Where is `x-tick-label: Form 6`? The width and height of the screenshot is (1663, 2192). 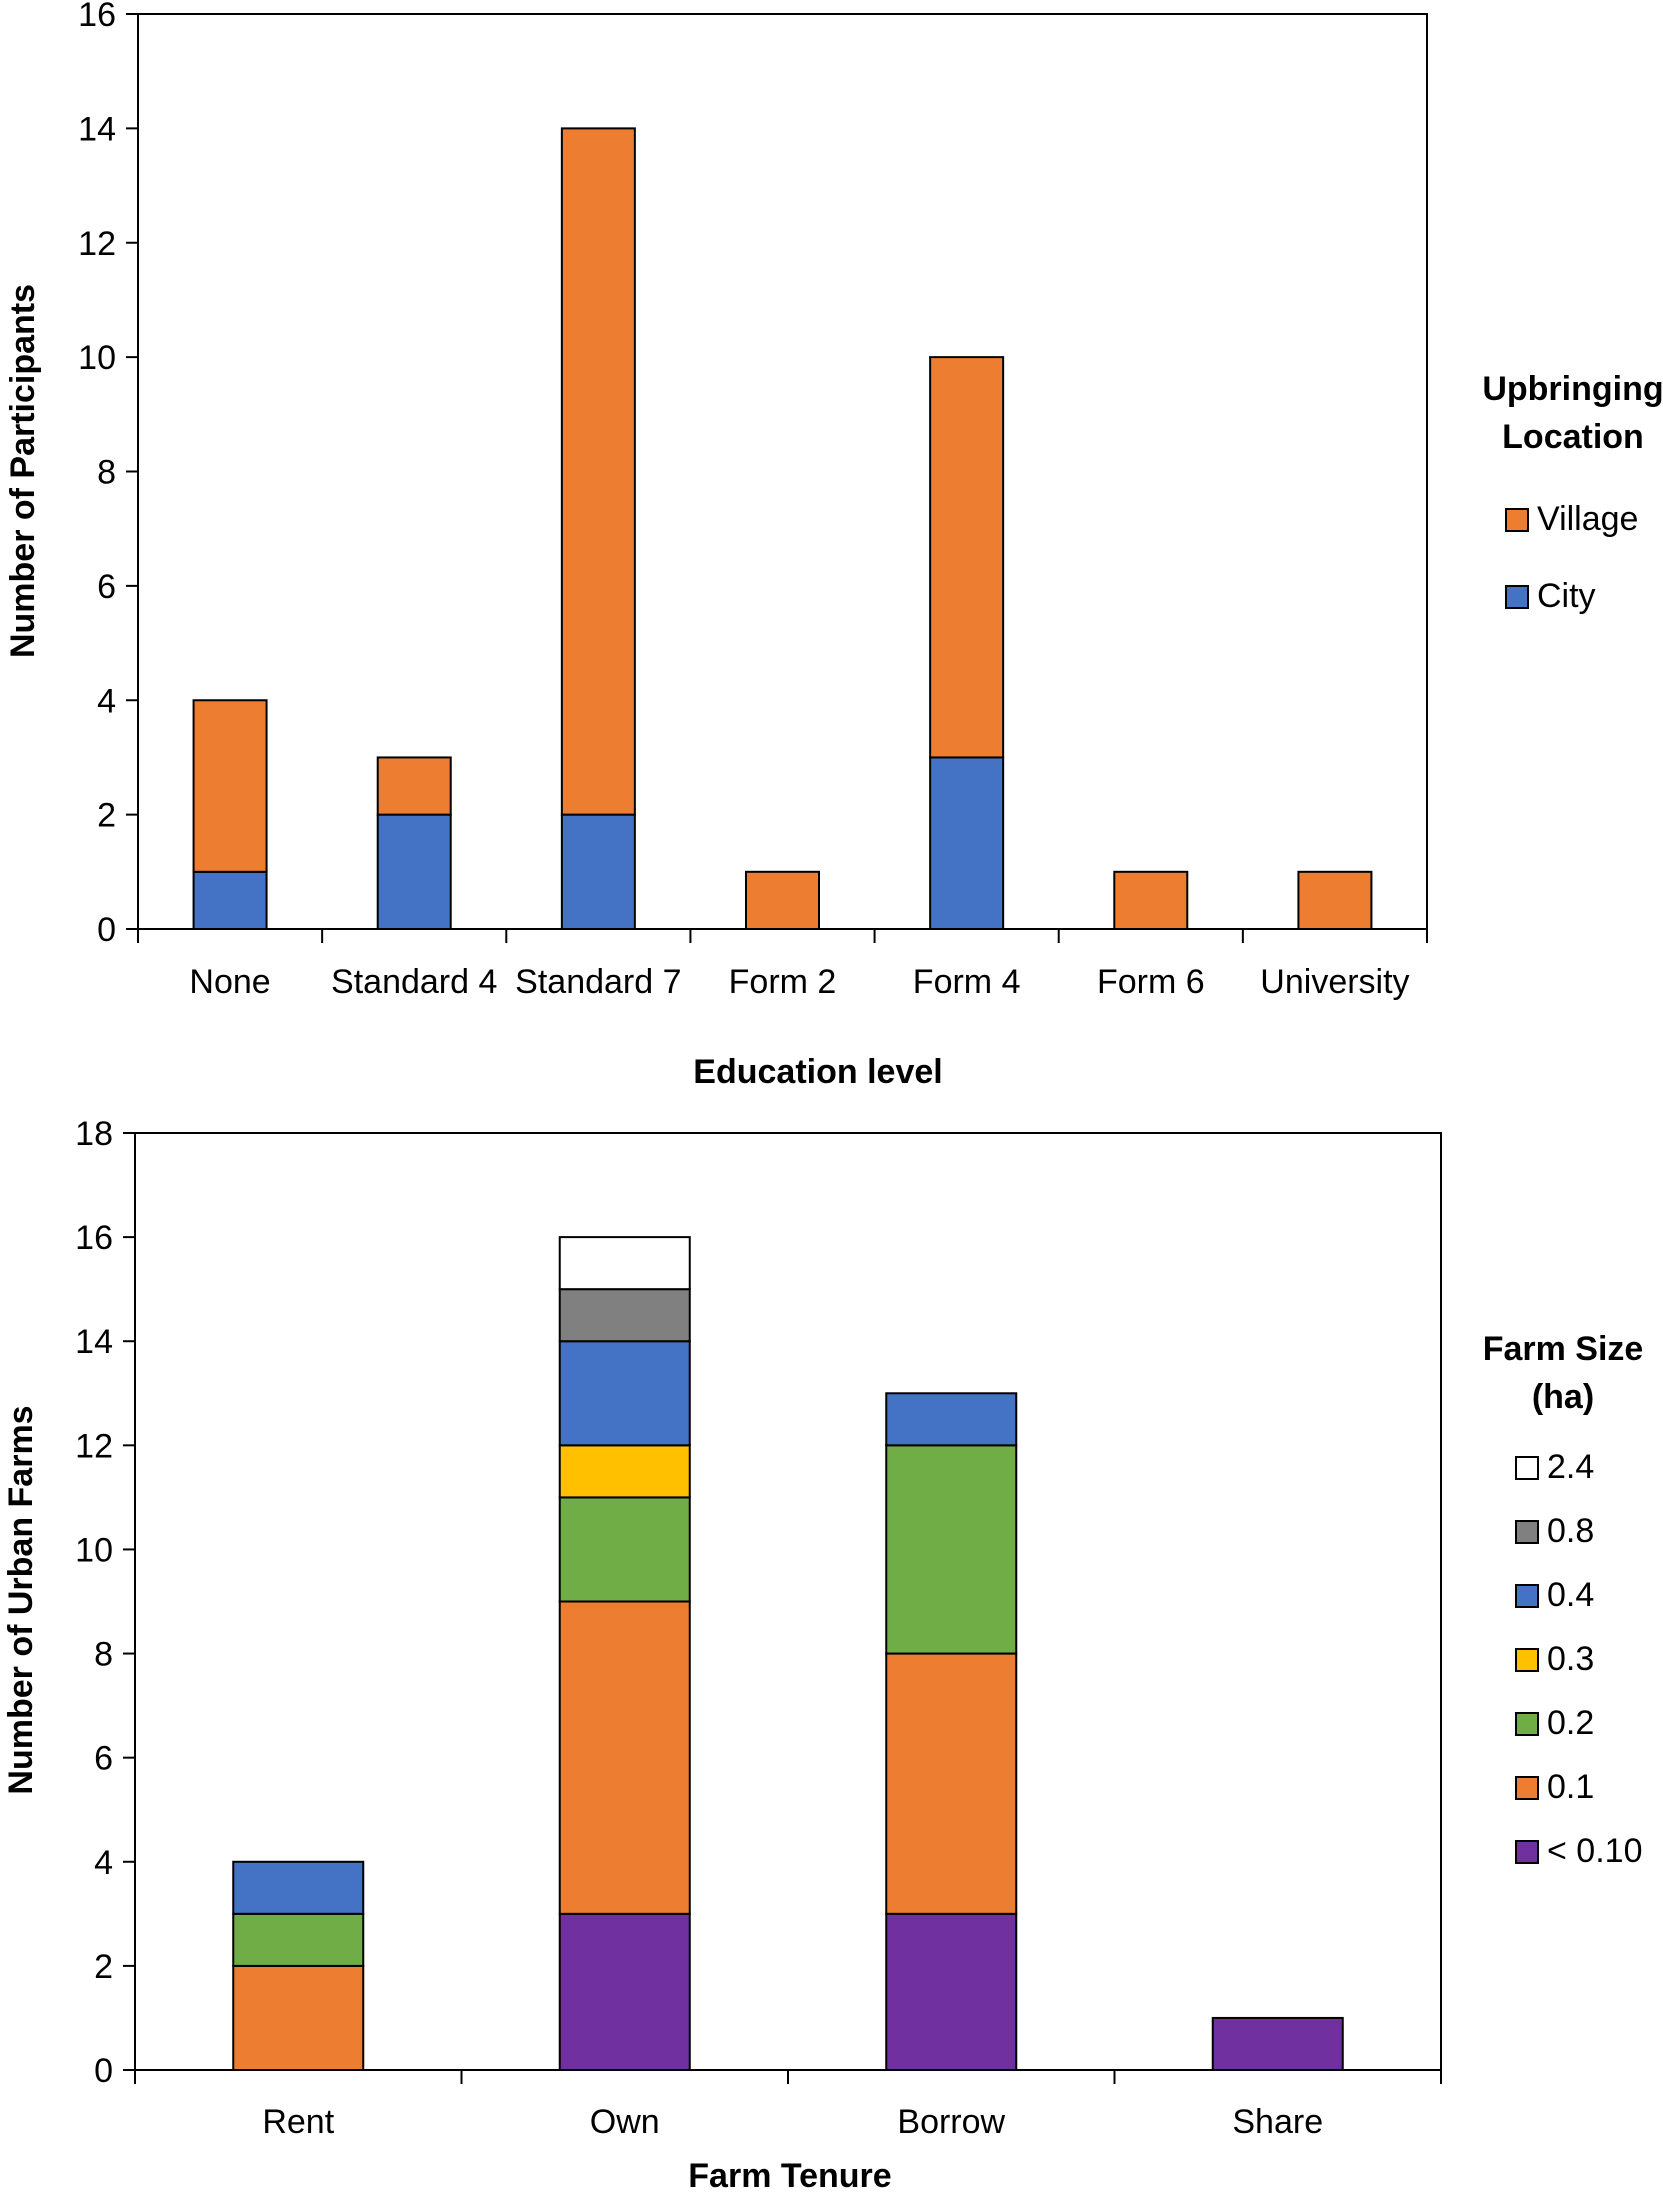
x-tick-label: Form 6 is located at coordinates (1151, 982).